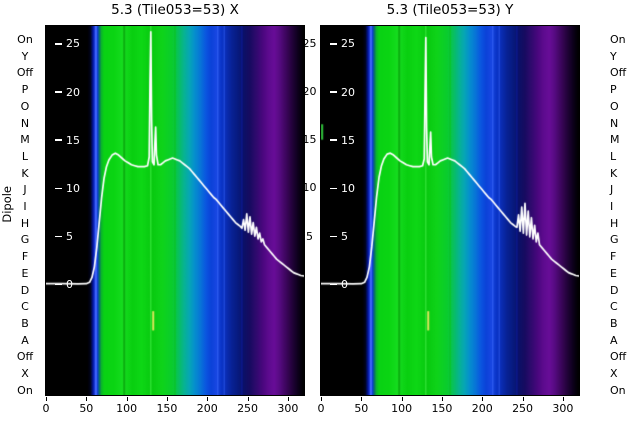 This screenshot has height=440, width=640. Describe the element at coordinates (309, 43) in the screenshot. I see `between-ytick-25: 25` at that location.